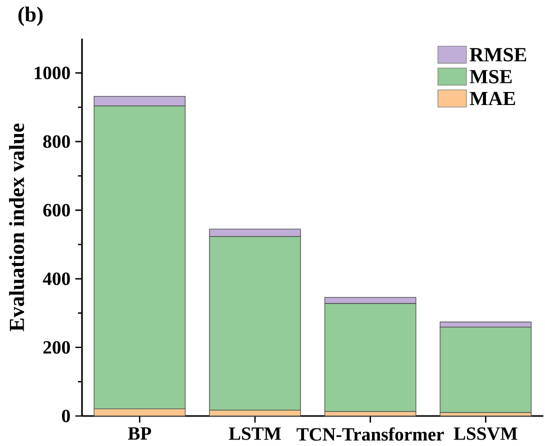 This screenshot has width=545, height=446. I want to click on y-tick-label: 400, so click(56, 279).